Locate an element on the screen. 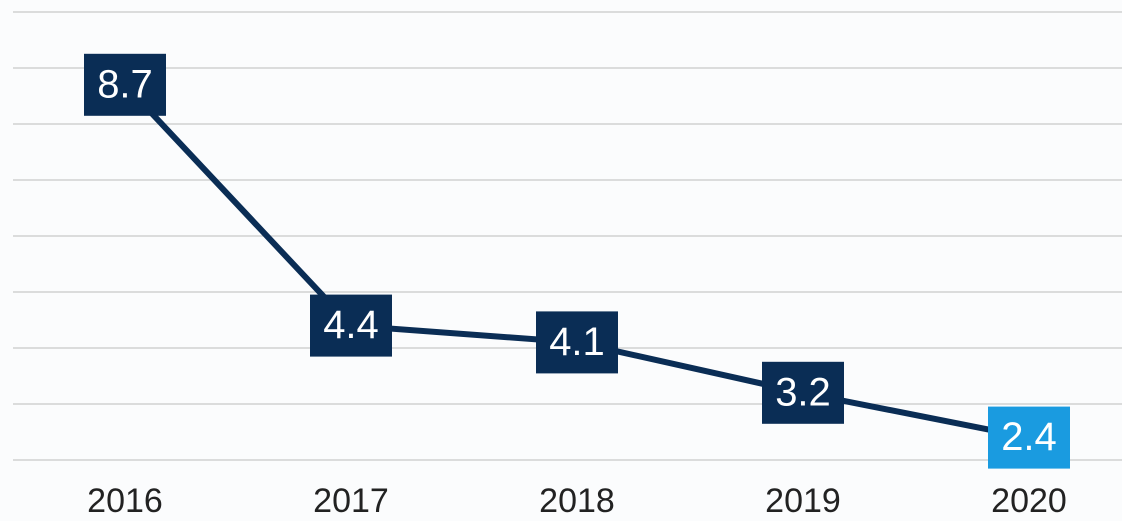 This screenshot has height=521, width=1122. value-label: 3.2 is located at coordinates (803, 392).